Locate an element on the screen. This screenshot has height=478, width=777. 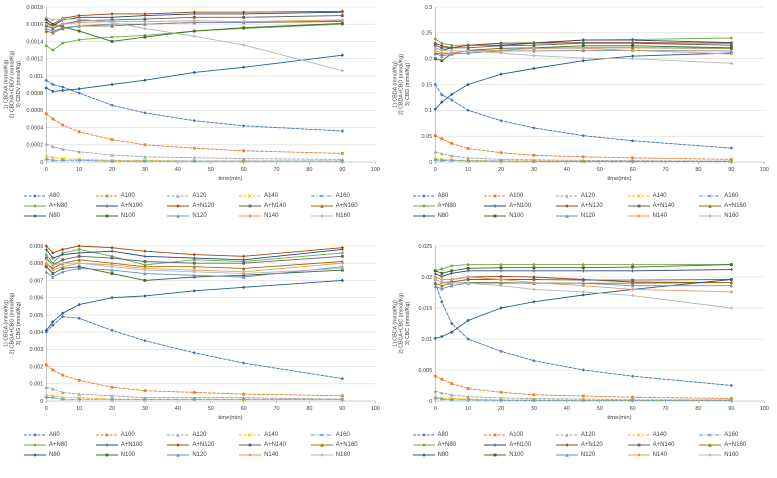
svg-text: 0.0002 is located at coordinates (34, 146).